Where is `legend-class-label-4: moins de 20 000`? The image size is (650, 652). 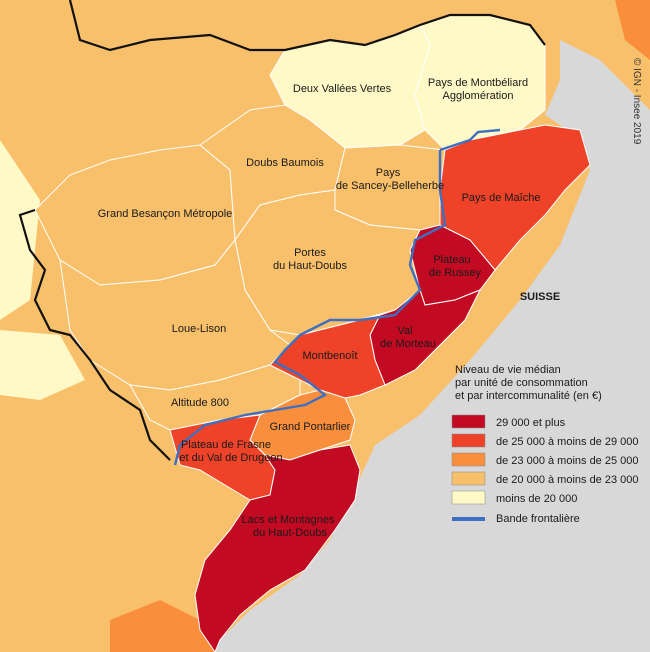
legend-class-label-4: moins de 20 000 is located at coordinates (536, 499).